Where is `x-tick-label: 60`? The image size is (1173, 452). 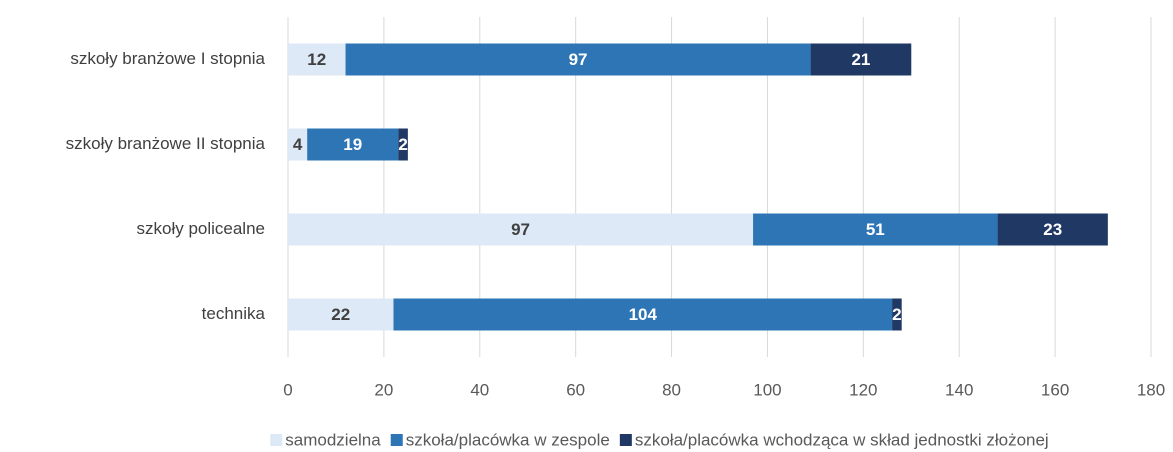 x-tick-label: 60 is located at coordinates (575, 389).